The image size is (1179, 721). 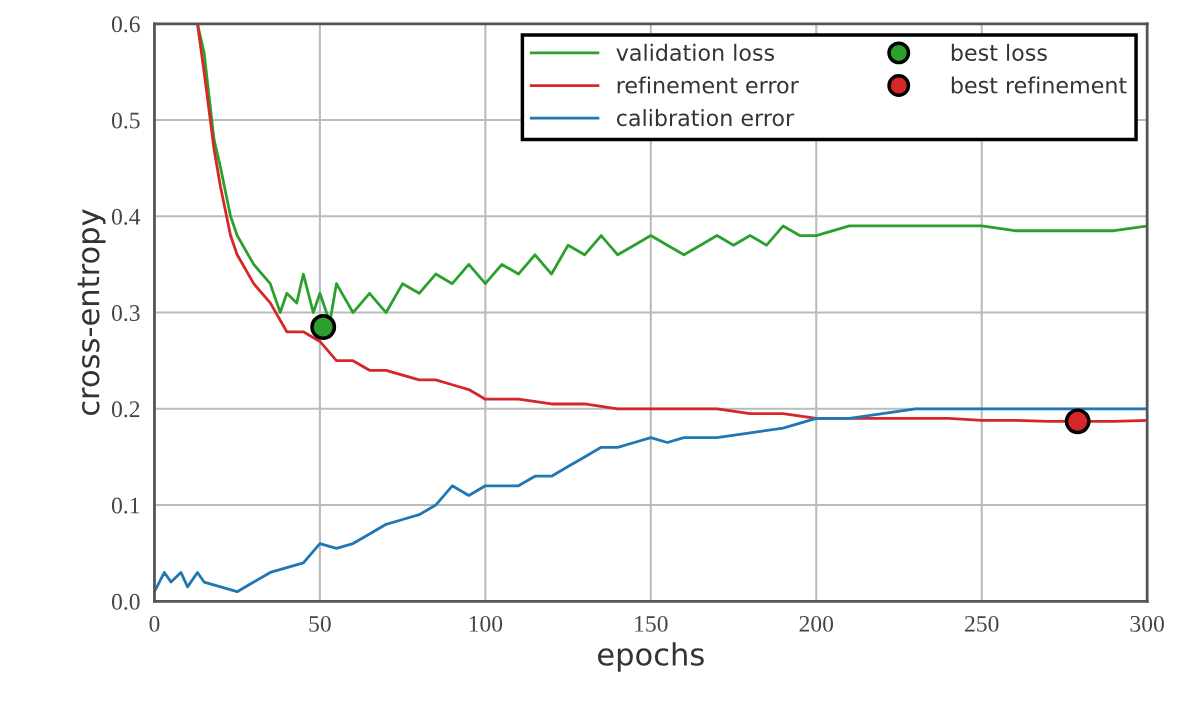 I want to click on y-tick-label: 0.3, so click(x=125, y=313).